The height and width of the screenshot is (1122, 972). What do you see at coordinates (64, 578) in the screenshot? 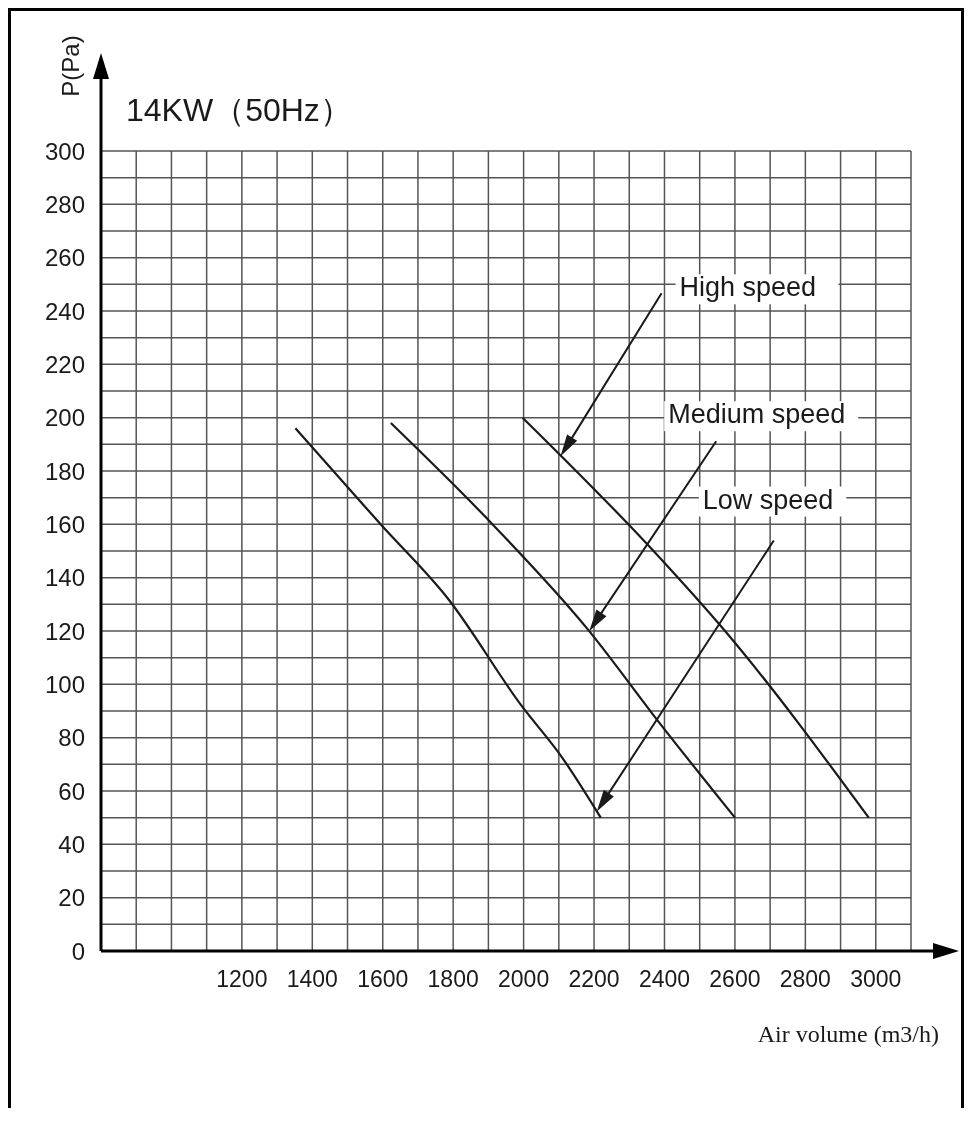
I see `y-tick-label: 140` at bounding box center [64, 578].